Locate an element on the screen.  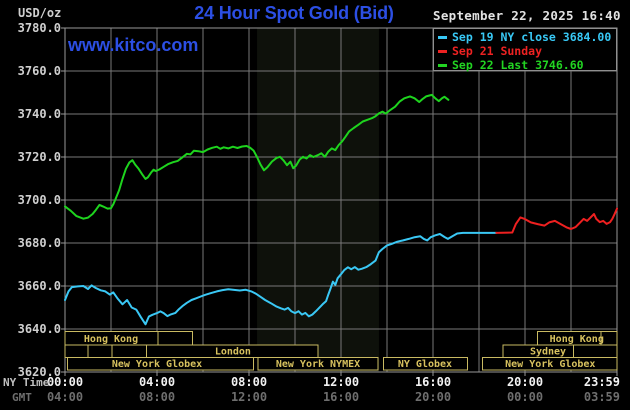
y-tick-label: 3640.0 is located at coordinates (39, 329).